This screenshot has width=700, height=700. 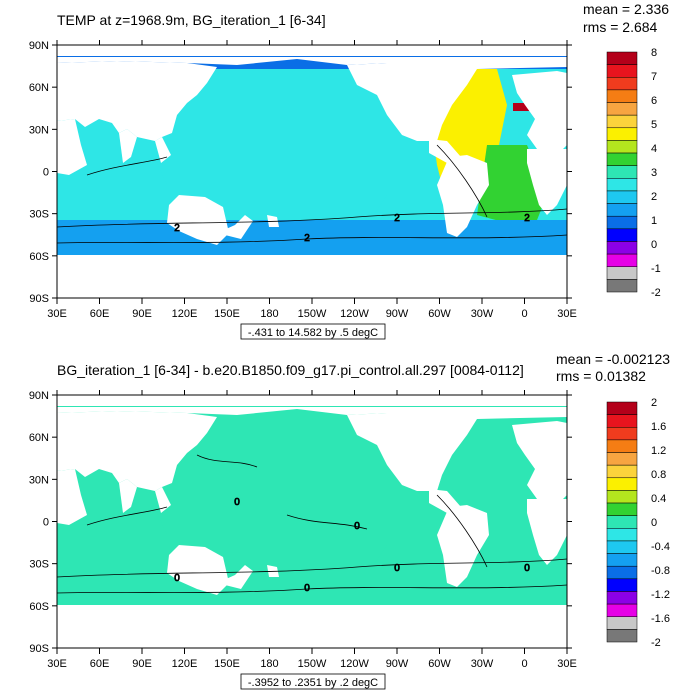 What do you see at coordinates (100, 664) in the screenshot?
I see `bot-x-tick-label: 60E` at bounding box center [100, 664].